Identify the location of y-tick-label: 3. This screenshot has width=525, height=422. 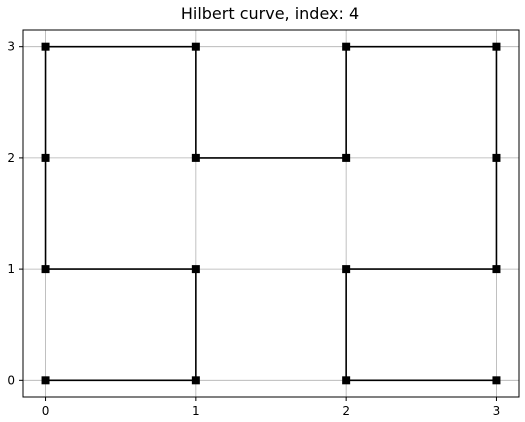
(11, 47).